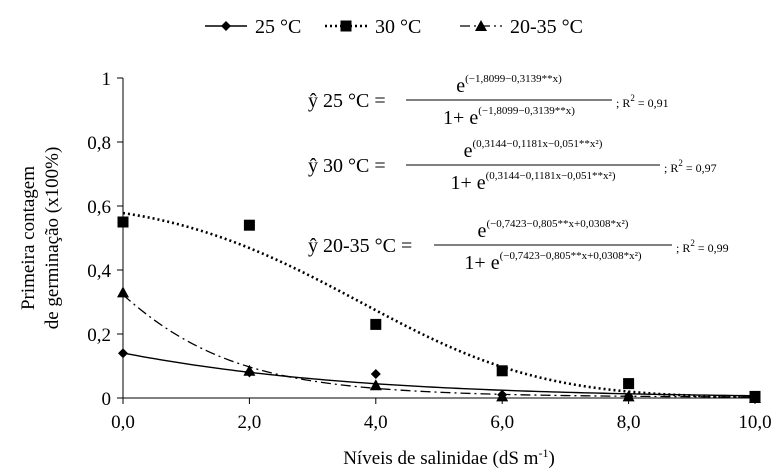 The width and height of the screenshot is (776, 469). I want to click on y-tick-label: 1, so click(107, 79).